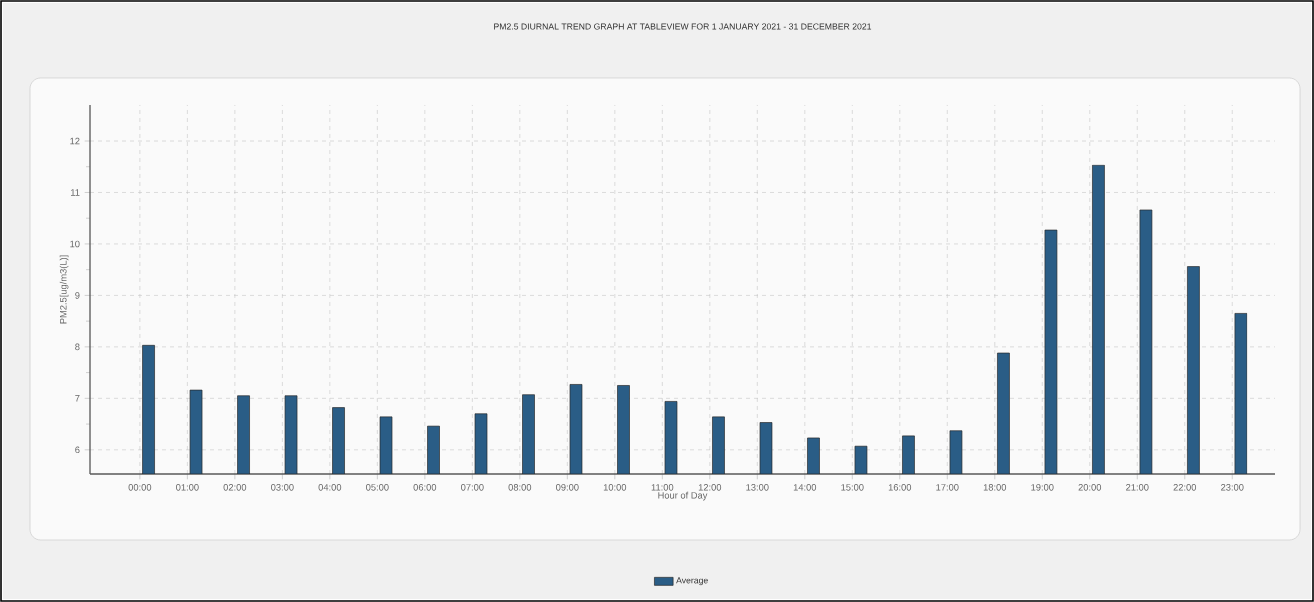 The width and height of the screenshot is (1314, 602). I want to click on x-tick-label: 03:00, so click(282, 487).